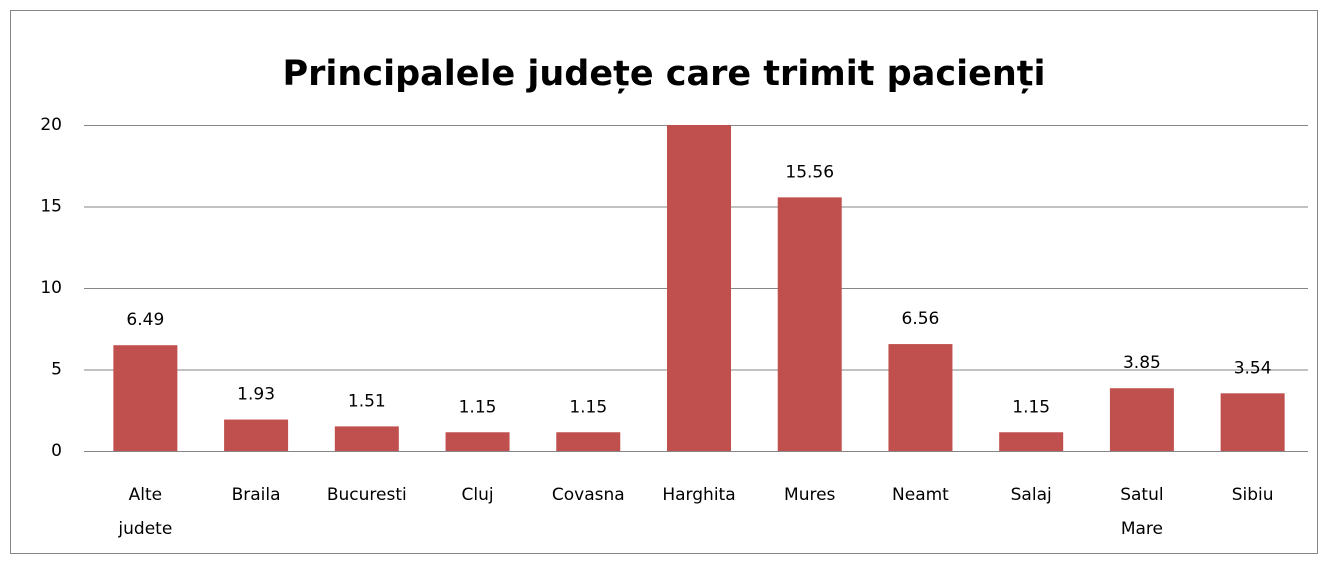 Image resolution: width=1329 pixels, height=564 pixels. What do you see at coordinates (920, 495) in the screenshot?
I see `x-tick-label: Neamt` at bounding box center [920, 495].